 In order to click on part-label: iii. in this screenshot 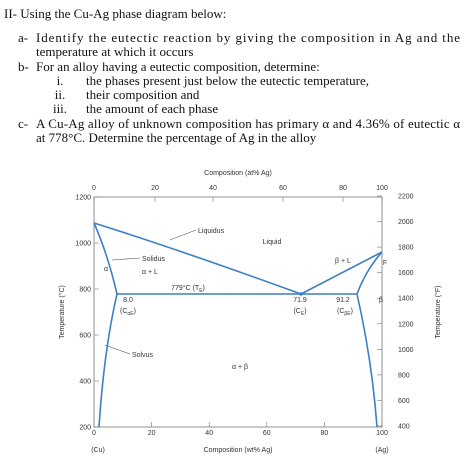, I will do `click(60, 108)`.